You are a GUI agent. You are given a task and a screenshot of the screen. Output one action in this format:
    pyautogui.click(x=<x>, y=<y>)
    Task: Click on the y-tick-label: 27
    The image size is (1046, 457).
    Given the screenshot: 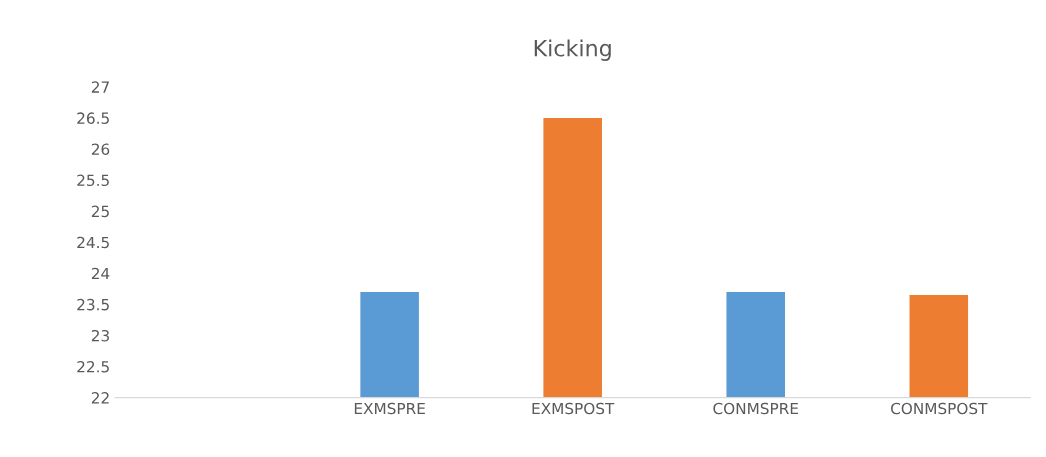 What is the action you would take?
    pyautogui.click(x=100, y=87)
    